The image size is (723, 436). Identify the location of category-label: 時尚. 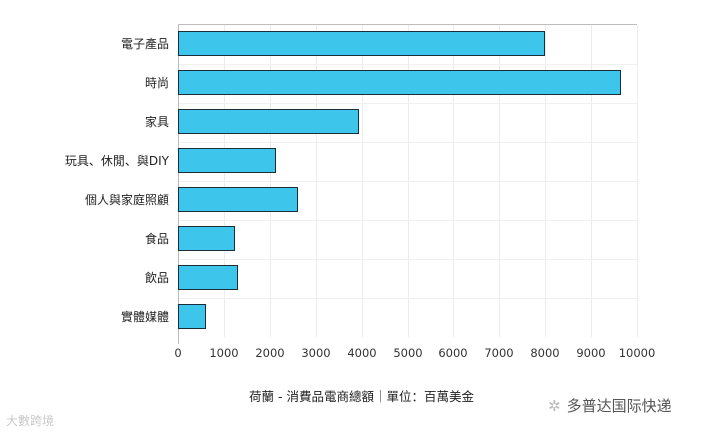
(156, 83).